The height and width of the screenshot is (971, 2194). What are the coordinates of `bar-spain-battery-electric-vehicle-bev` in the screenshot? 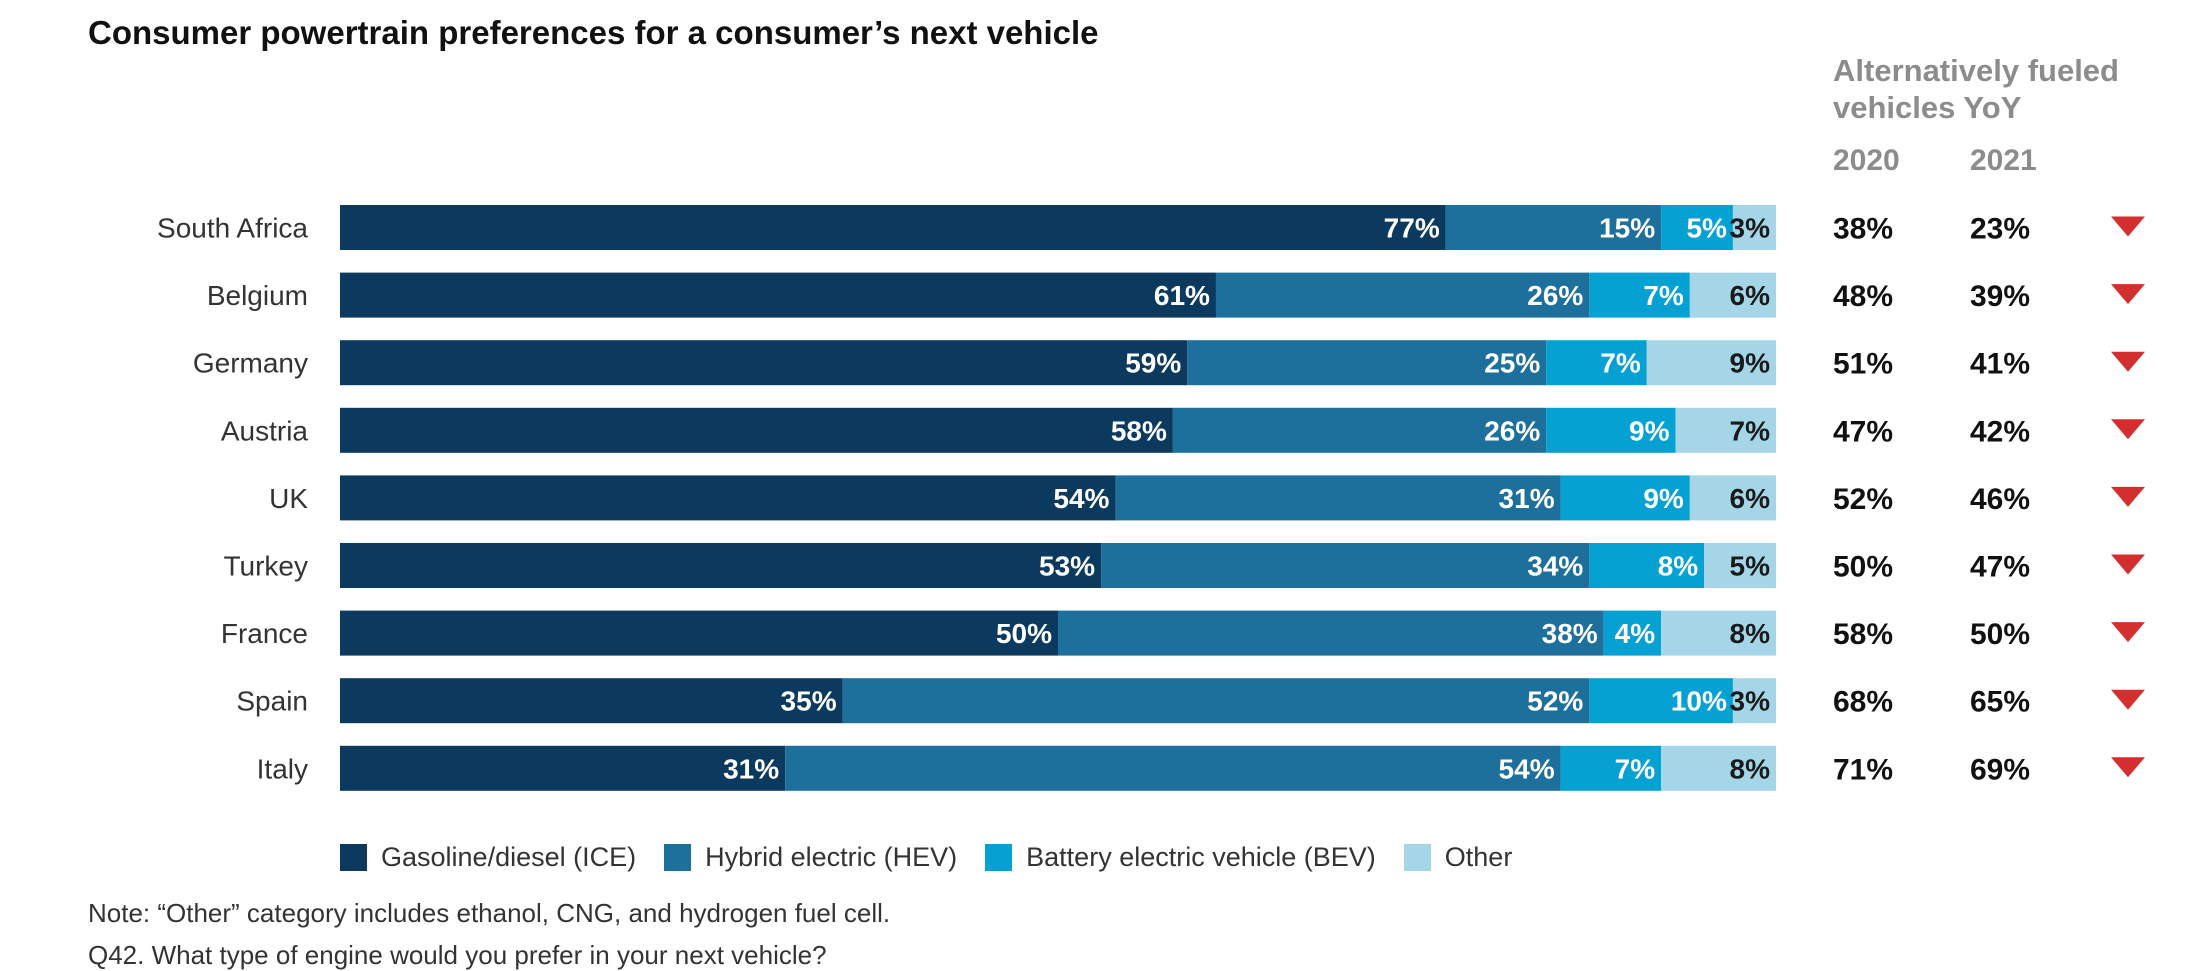 It's located at (1661, 701).